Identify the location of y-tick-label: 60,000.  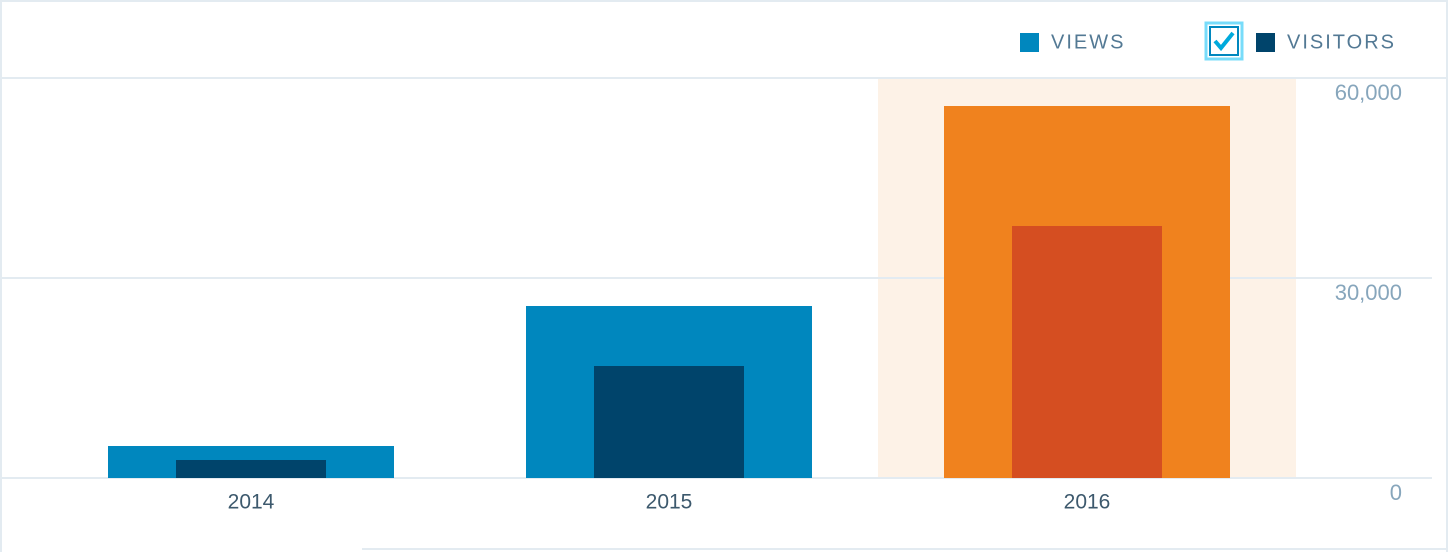
(1368, 92).